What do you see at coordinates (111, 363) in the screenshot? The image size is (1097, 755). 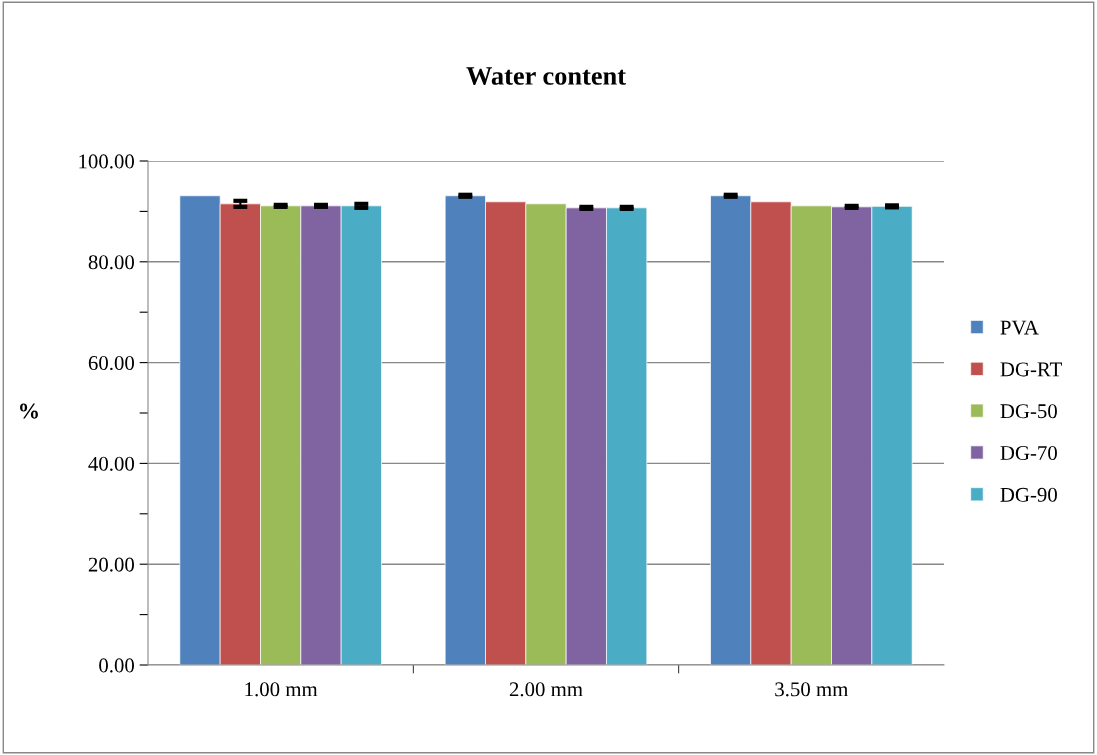 I see `y-tick-label: 60.00` at bounding box center [111, 363].